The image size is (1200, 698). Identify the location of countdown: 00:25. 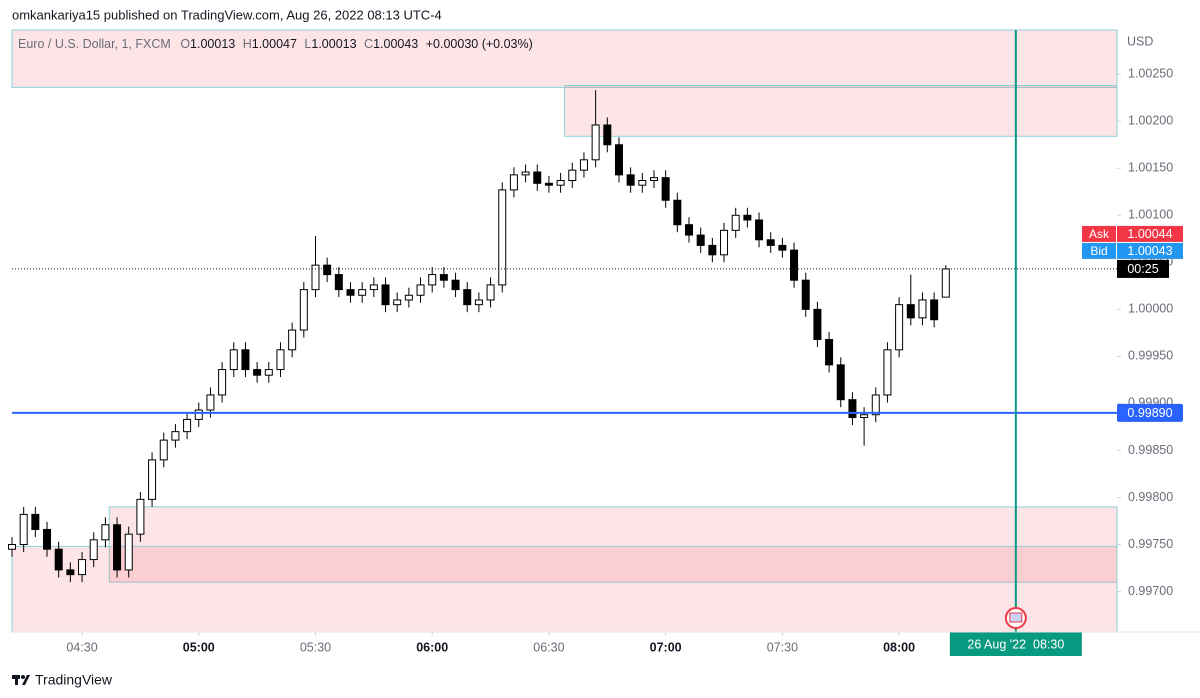
(1142, 269).